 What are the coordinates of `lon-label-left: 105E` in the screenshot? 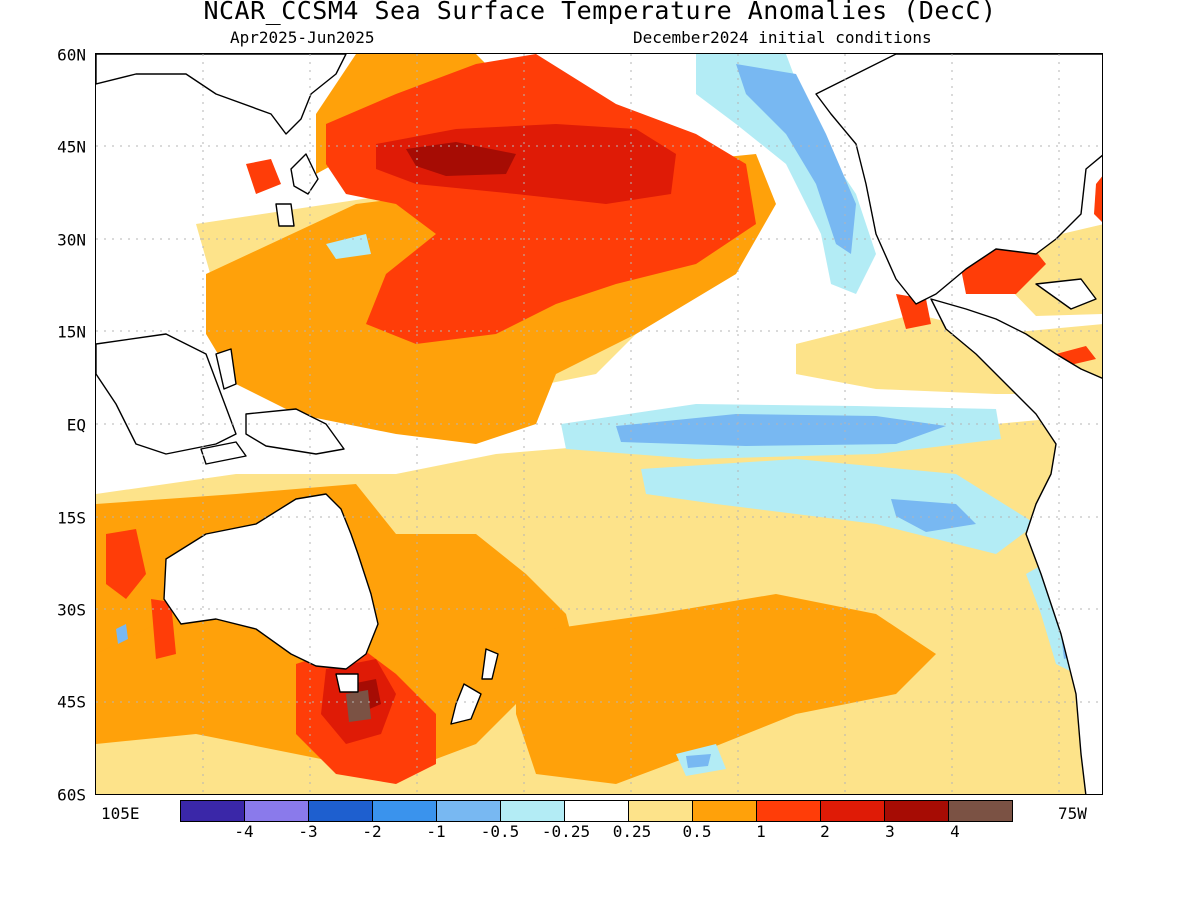 It's located at (120, 813).